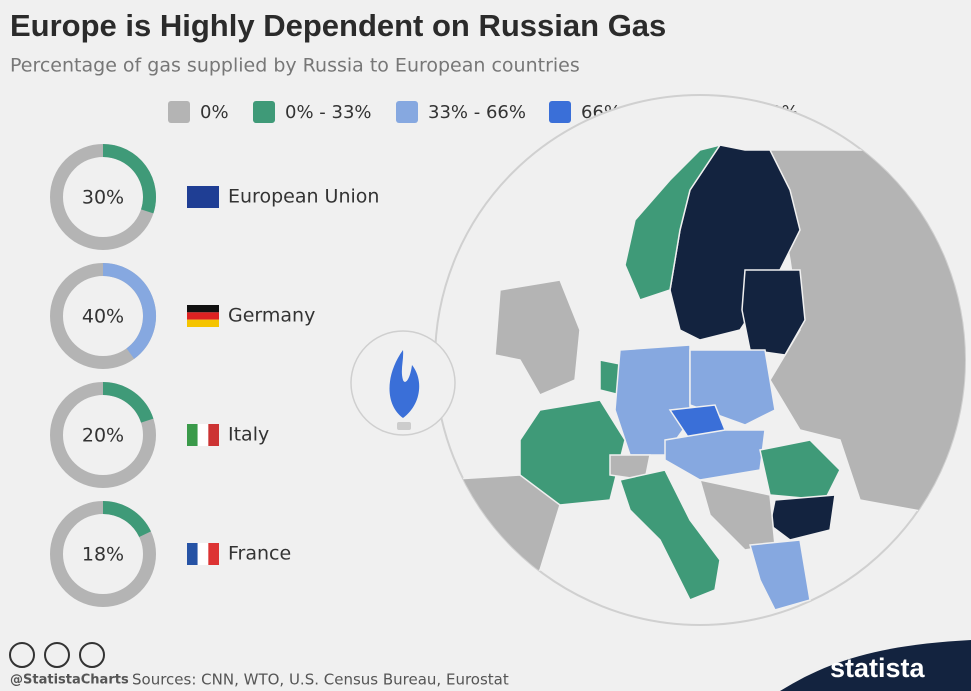  I want to click on iberia, so click(500, 537).